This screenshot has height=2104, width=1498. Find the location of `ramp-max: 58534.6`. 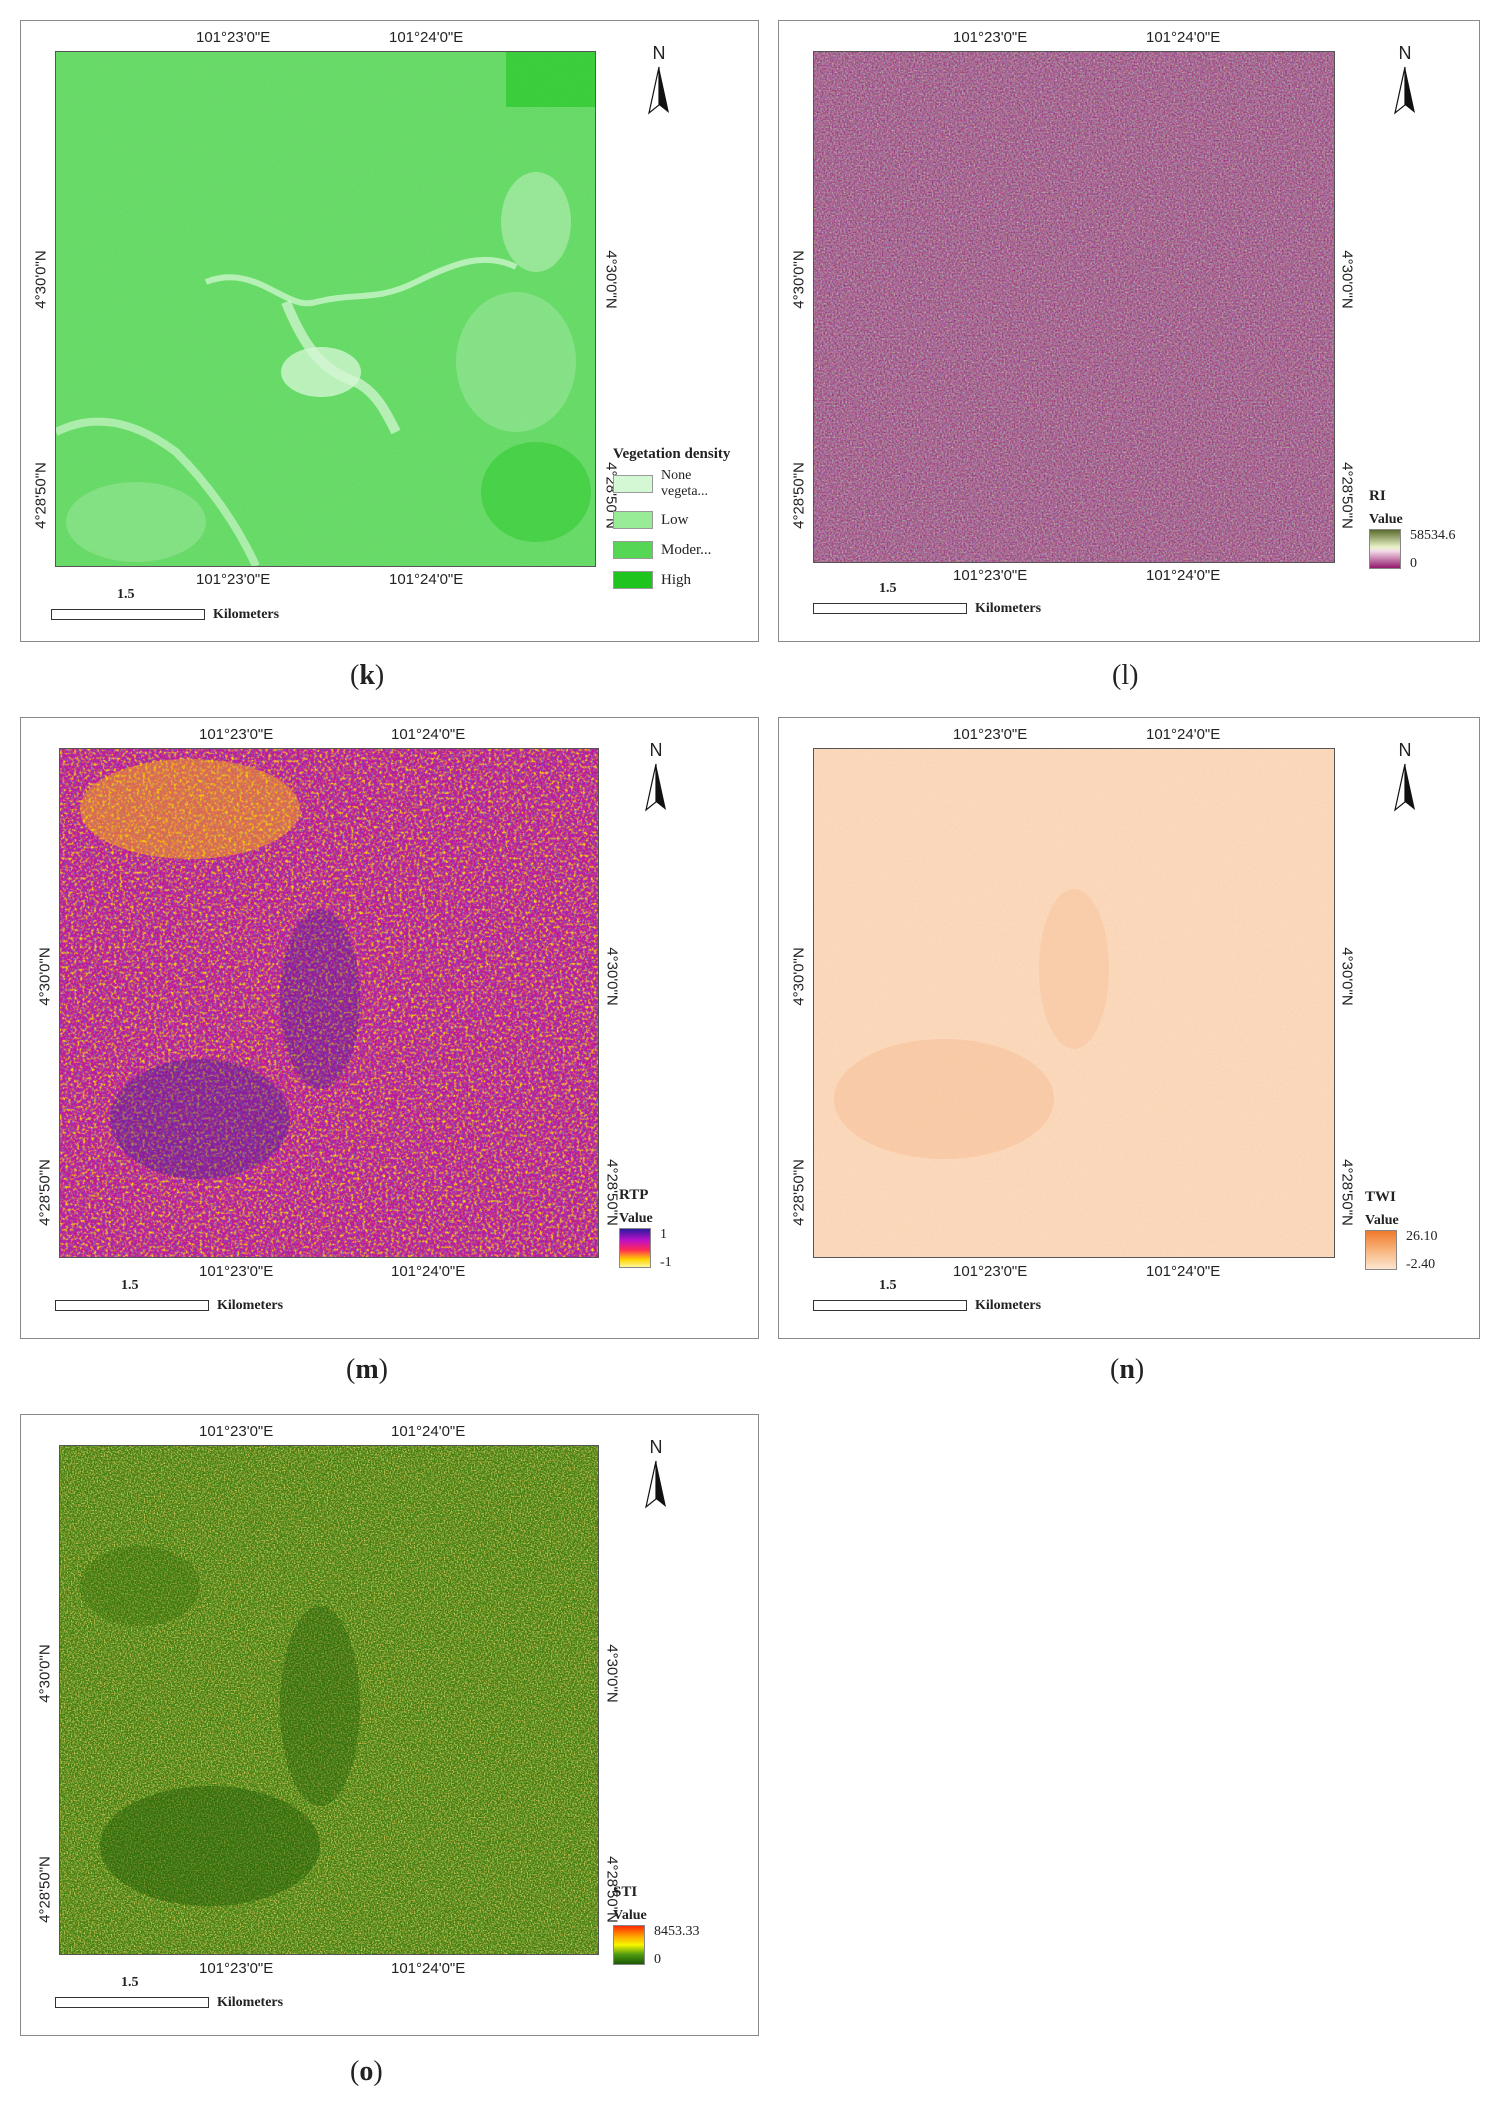

ramp-max: 58534.6 is located at coordinates (1433, 535).